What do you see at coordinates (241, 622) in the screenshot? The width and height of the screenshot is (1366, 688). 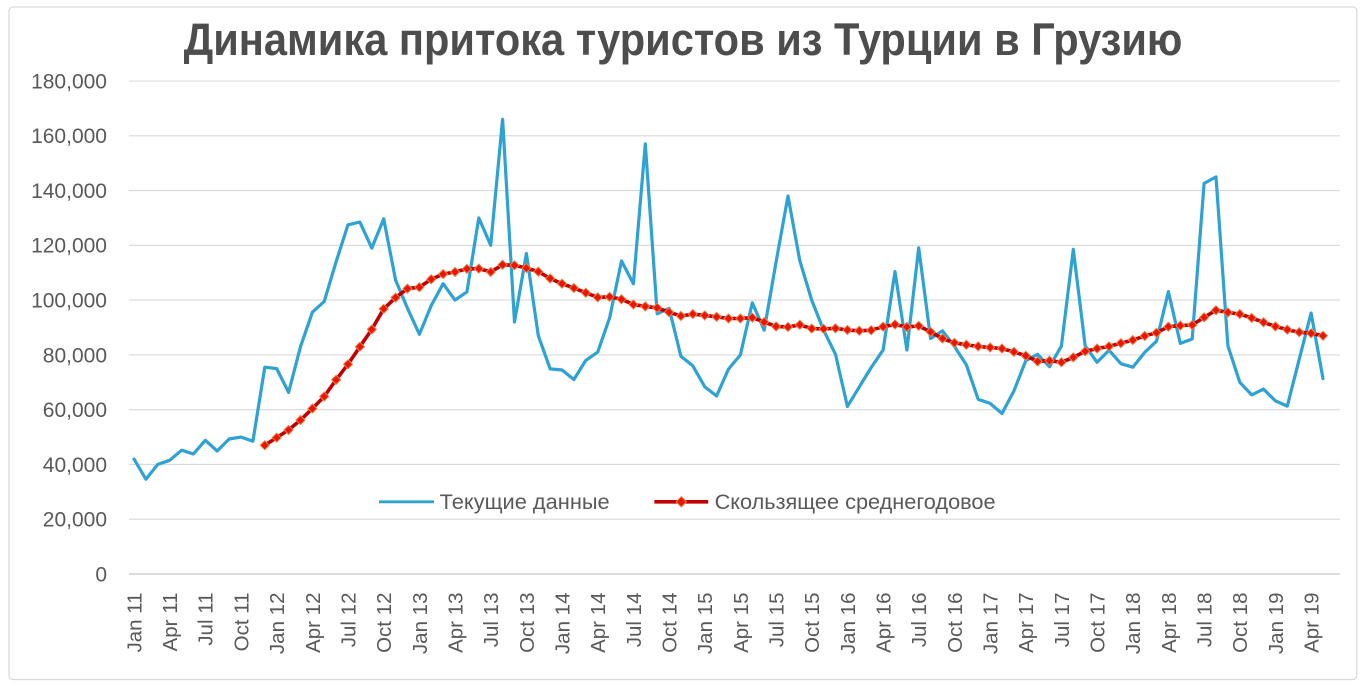 I see `svg-text: Oct 11` at bounding box center [241, 622].